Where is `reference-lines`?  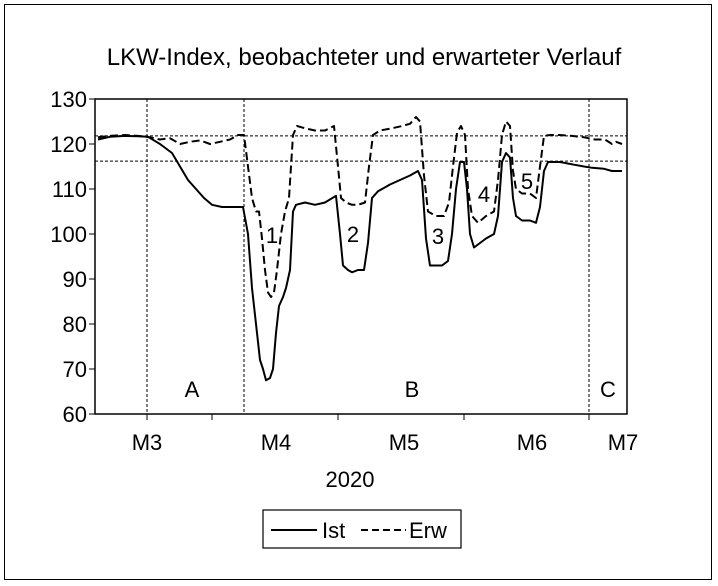
reference-lines is located at coordinates (361, 148).